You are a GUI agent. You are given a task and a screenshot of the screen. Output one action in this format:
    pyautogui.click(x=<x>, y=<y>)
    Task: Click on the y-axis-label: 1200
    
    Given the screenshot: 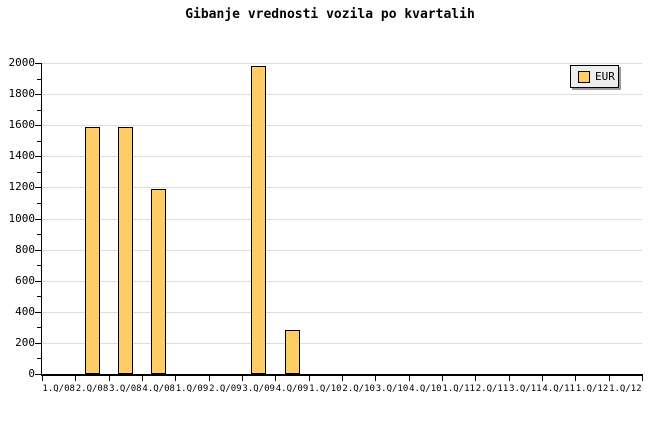 What is the action you would take?
    pyautogui.click(x=22, y=186)
    